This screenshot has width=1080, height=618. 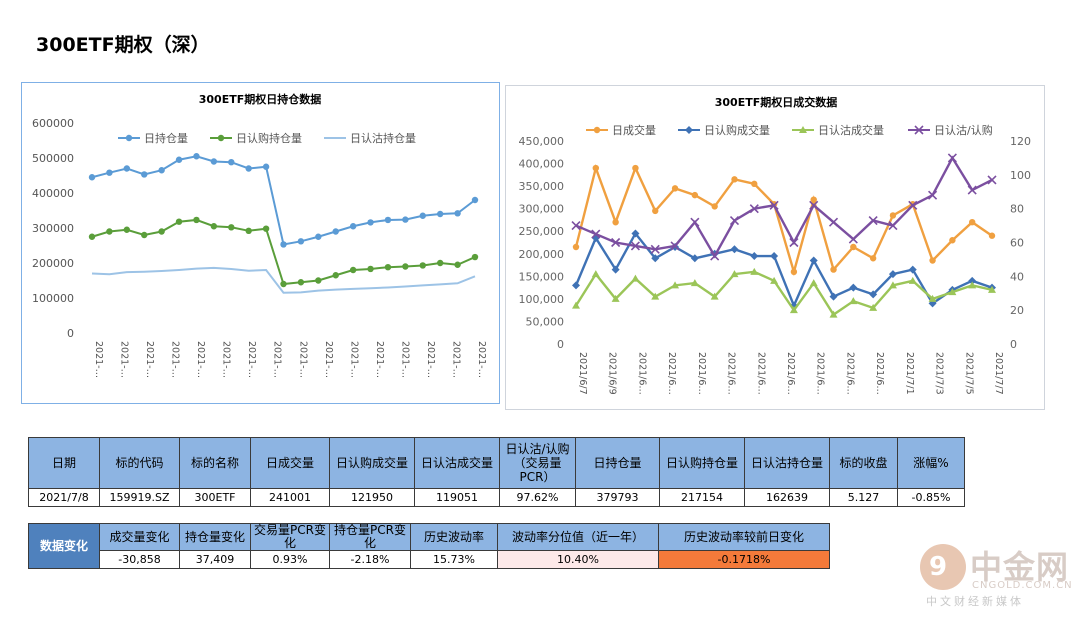 I want to click on header-cell: 日认沽成交量, so click(x=457, y=463).